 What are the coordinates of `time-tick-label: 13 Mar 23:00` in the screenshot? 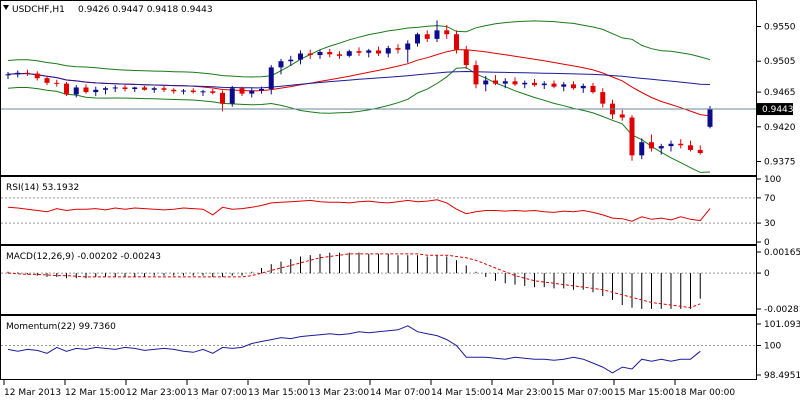 It's located at (339, 393).